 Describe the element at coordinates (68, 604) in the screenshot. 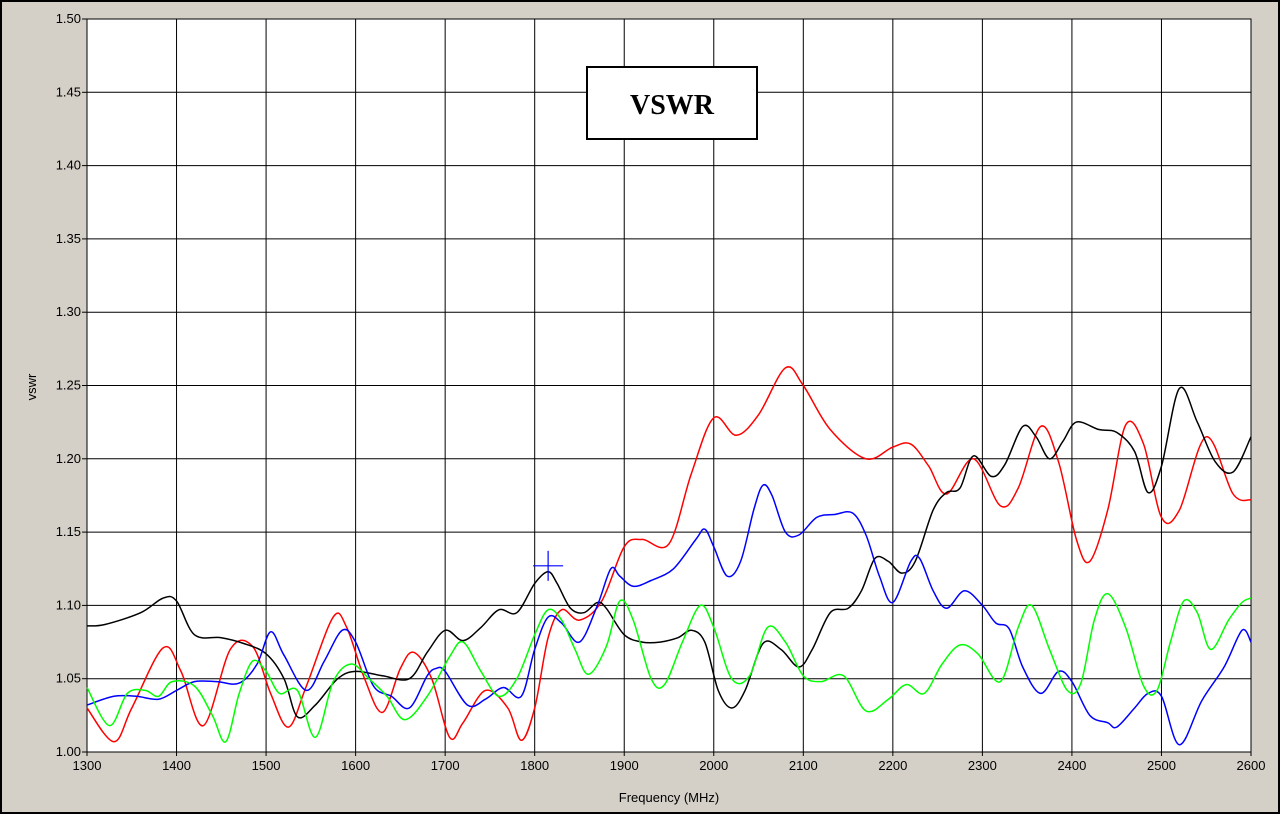

I see `y-tick-label: 1.10` at that location.